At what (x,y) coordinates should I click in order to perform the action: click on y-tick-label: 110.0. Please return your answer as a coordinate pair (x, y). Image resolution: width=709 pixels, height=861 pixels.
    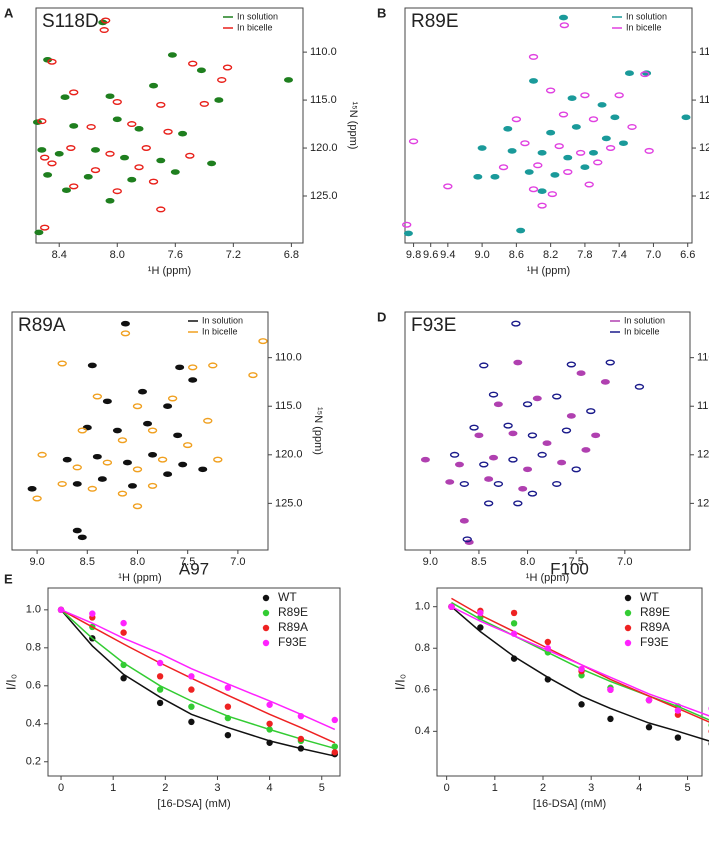
    Looking at the image, I should click on (704, 52).